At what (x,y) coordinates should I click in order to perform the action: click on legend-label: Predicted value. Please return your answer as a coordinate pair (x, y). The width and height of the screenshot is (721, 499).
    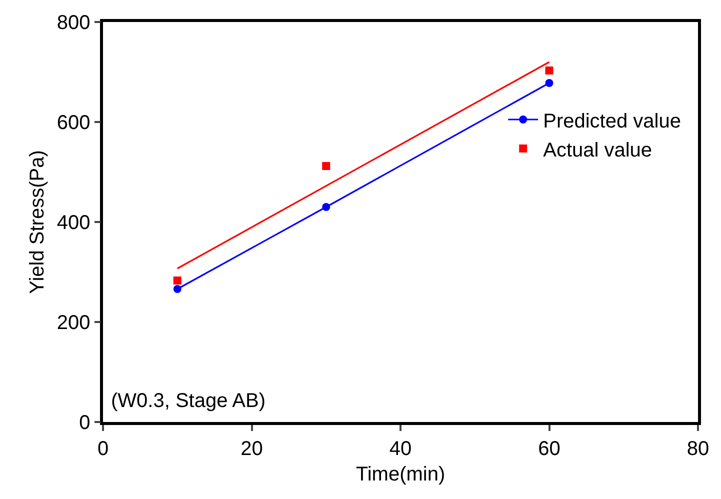
    Looking at the image, I should click on (612, 121).